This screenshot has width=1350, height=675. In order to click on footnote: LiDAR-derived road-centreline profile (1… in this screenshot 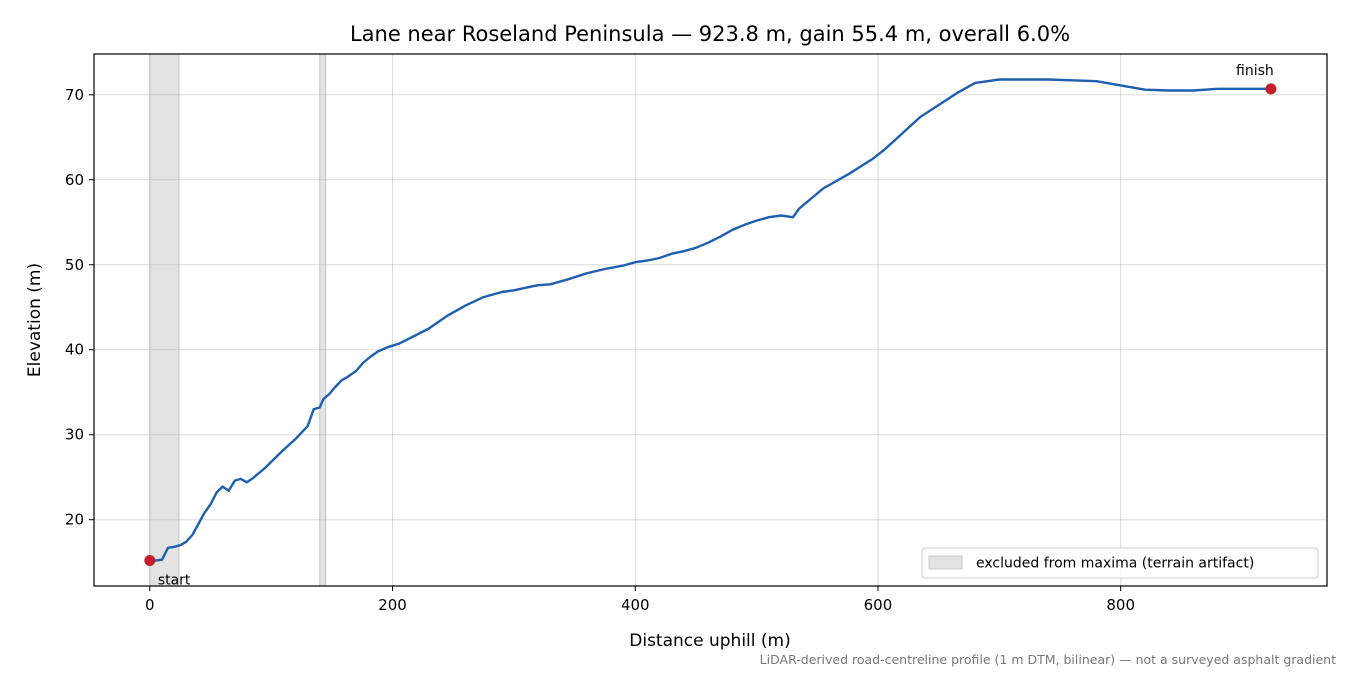, I will do `click(1048, 659)`.